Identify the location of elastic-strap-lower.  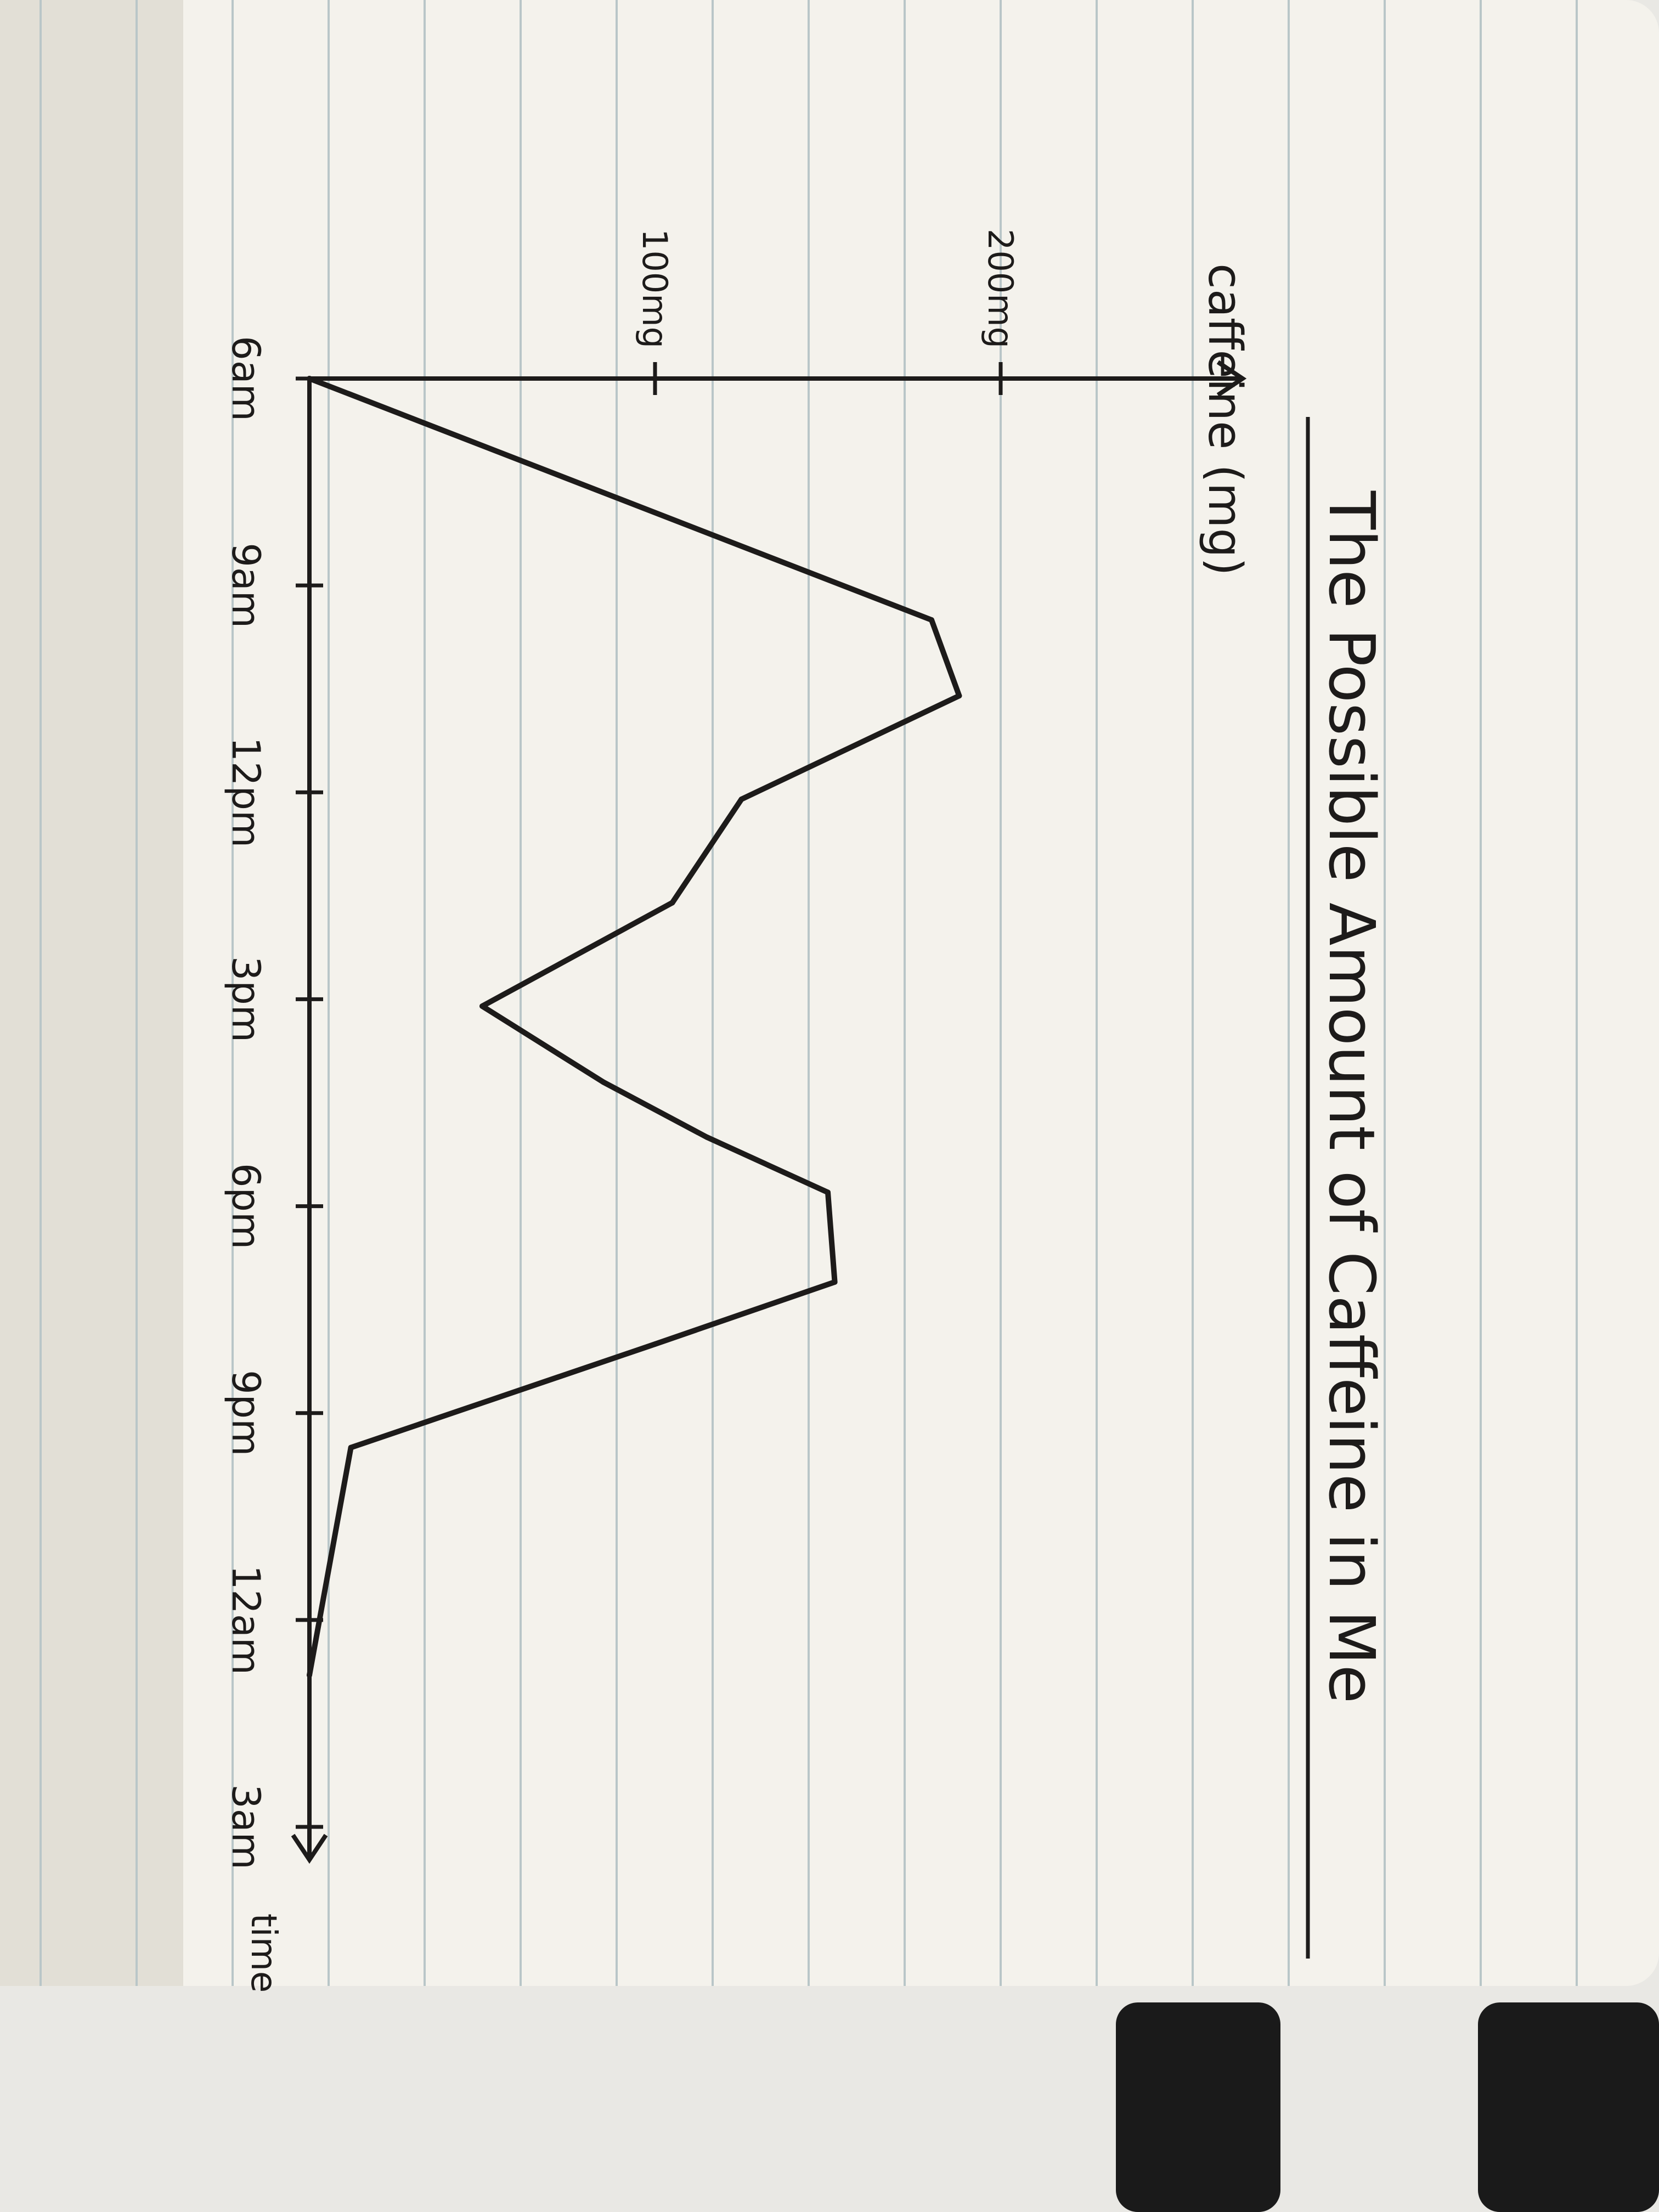
(1198, 2107).